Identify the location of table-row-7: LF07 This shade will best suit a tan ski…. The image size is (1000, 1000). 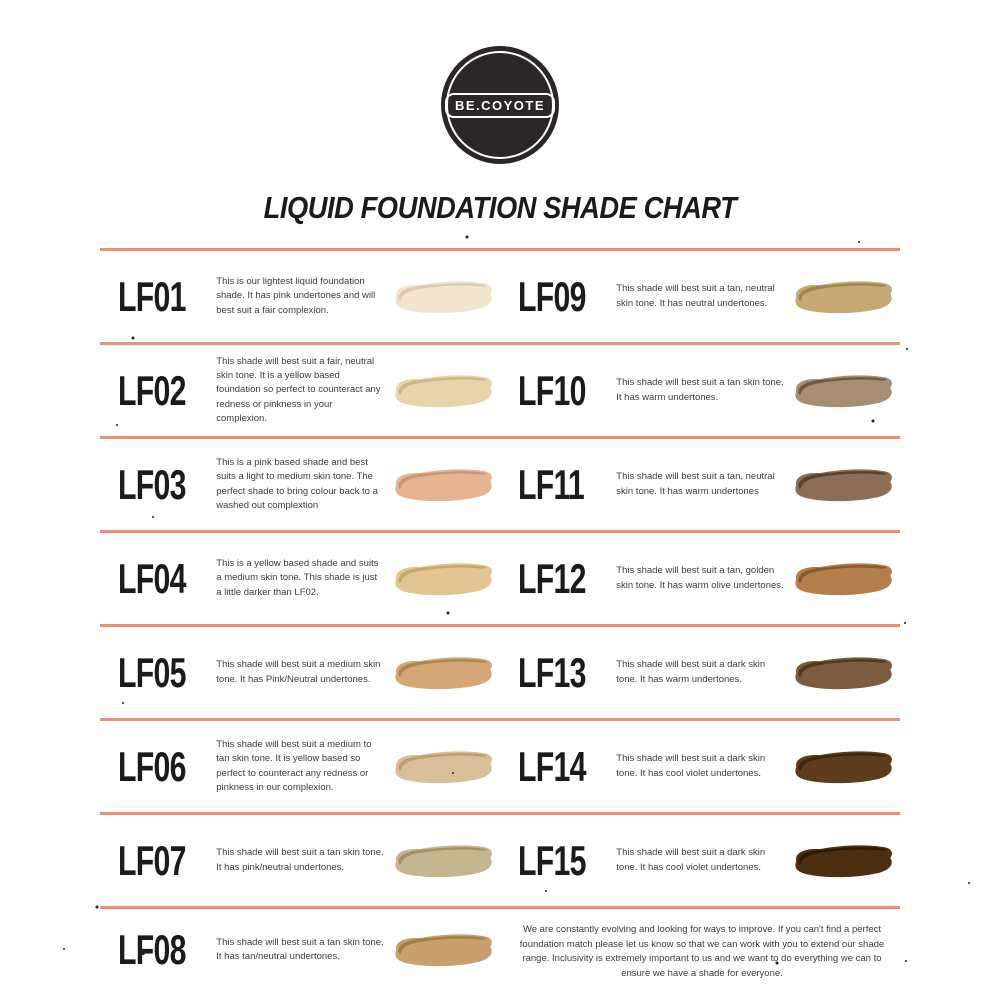
(500, 859).